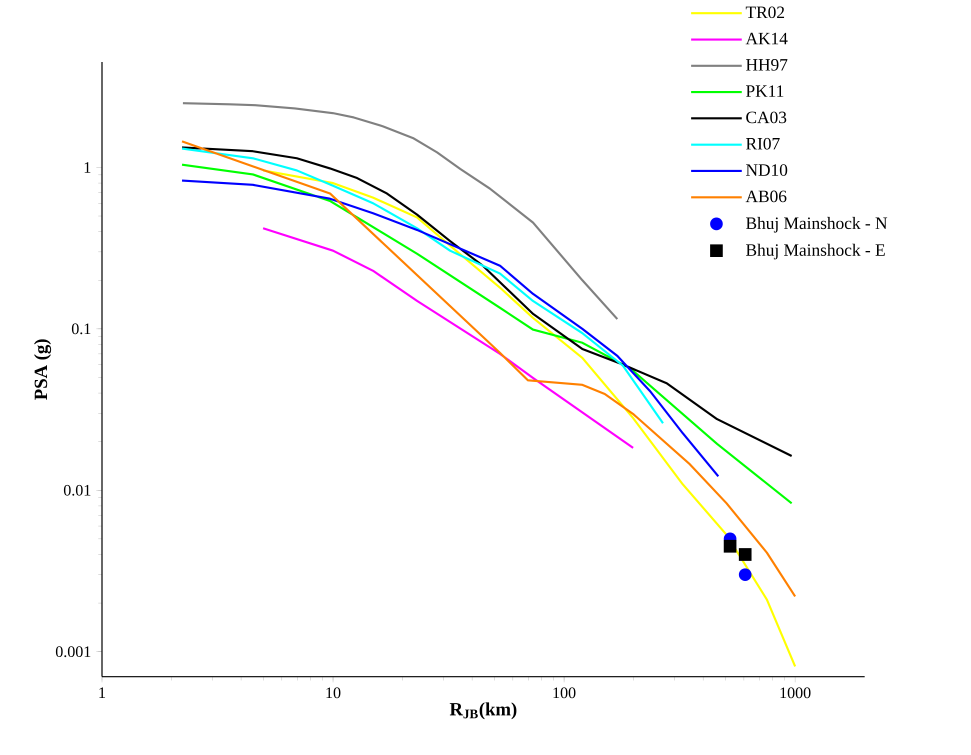  Describe the element at coordinates (87, 167) in the screenshot. I see `y-tick-label: 1` at that location.